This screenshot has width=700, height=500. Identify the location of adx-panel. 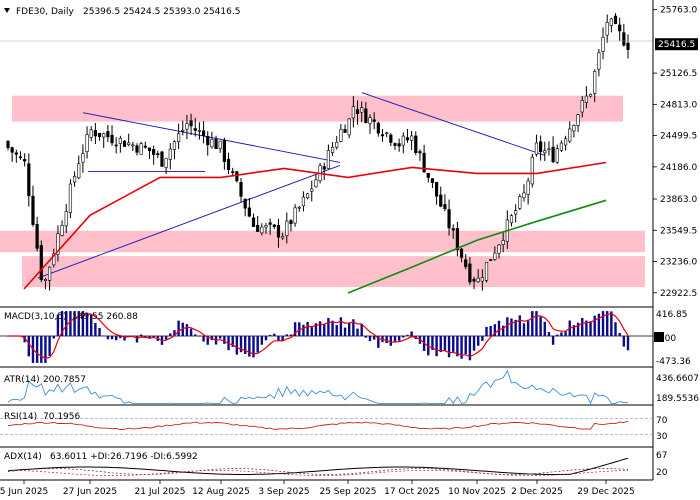
(318, 466).